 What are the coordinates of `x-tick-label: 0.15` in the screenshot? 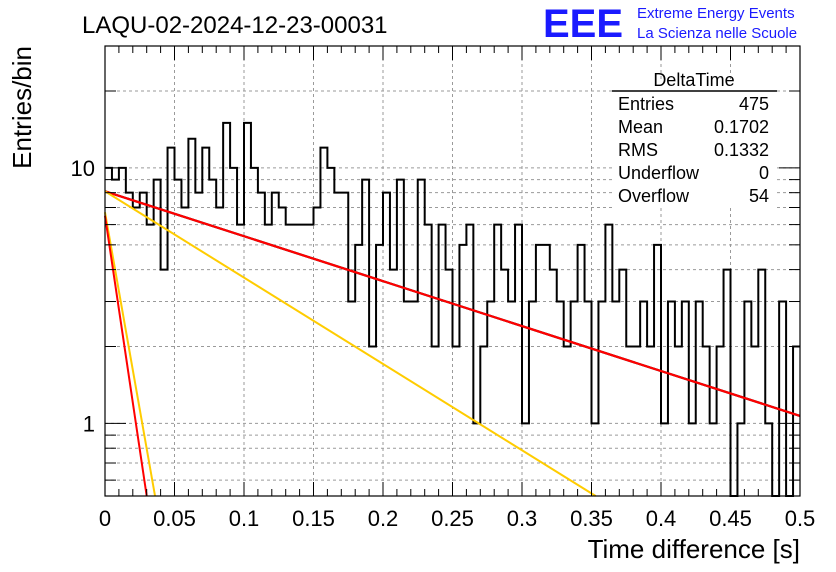 It's located at (313, 518).